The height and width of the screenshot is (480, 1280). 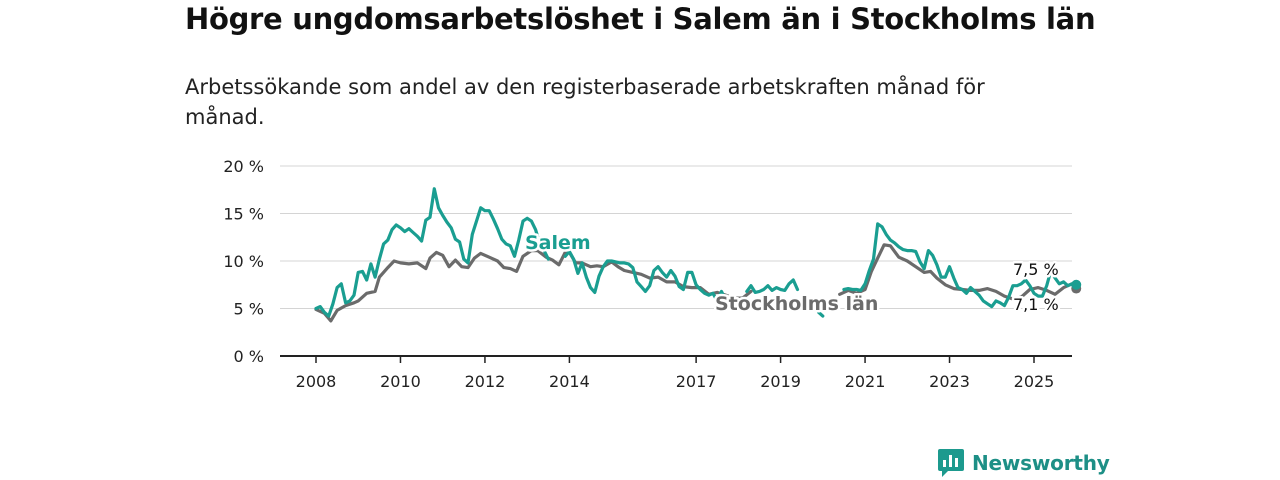 I want to click on newsworthy-logo: Newsworthy, so click(x=1024, y=463).